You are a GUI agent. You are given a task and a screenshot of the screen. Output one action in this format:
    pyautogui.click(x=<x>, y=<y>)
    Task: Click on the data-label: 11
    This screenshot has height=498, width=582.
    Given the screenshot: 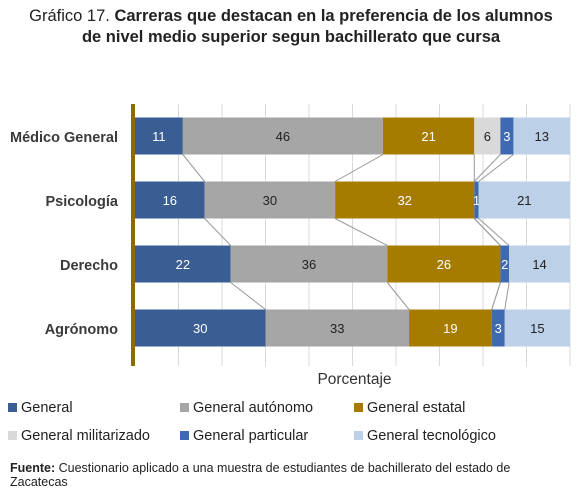 What is the action you would take?
    pyautogui.click(x=159, y=136)
    